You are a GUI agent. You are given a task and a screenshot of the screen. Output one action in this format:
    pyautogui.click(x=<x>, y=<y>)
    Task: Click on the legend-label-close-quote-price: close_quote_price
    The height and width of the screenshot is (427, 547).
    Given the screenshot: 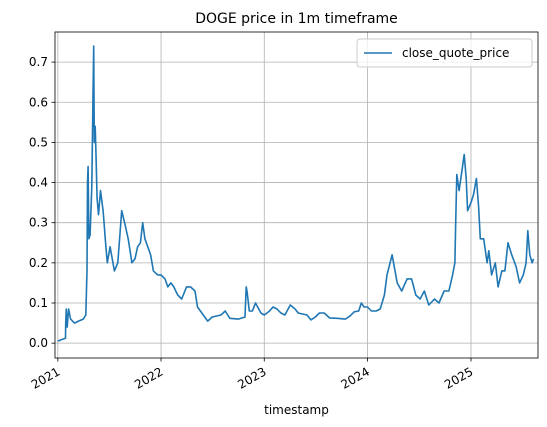 What is the action you would take?
    pyautogui.click(x=455, y=53)
    